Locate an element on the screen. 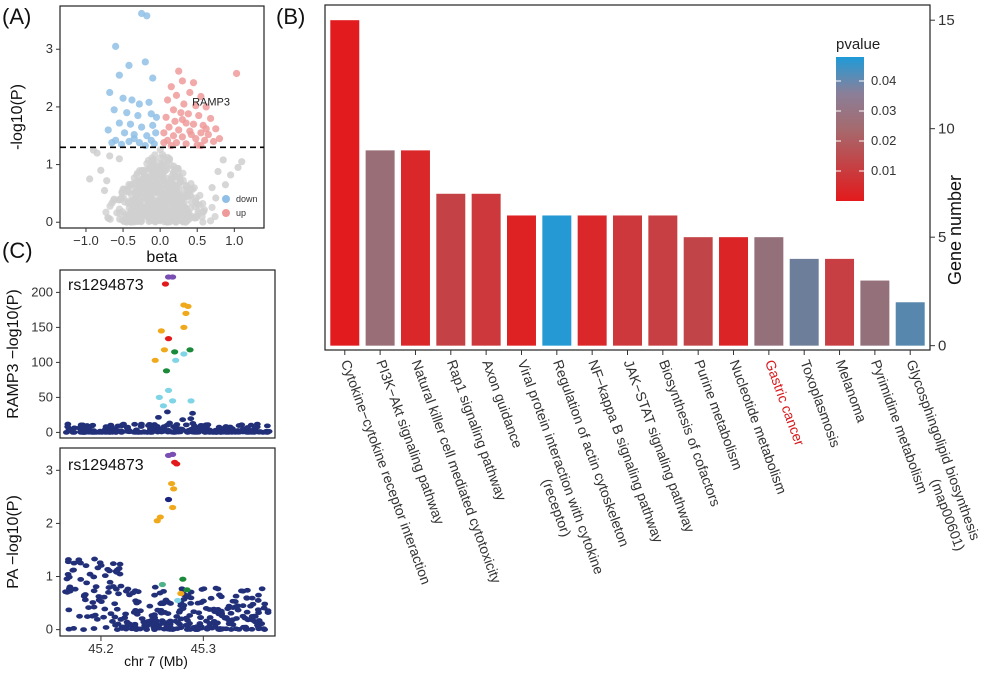 The image size is (1000, 673). y-tick-label: 200 is located at coordinates (42, 291).